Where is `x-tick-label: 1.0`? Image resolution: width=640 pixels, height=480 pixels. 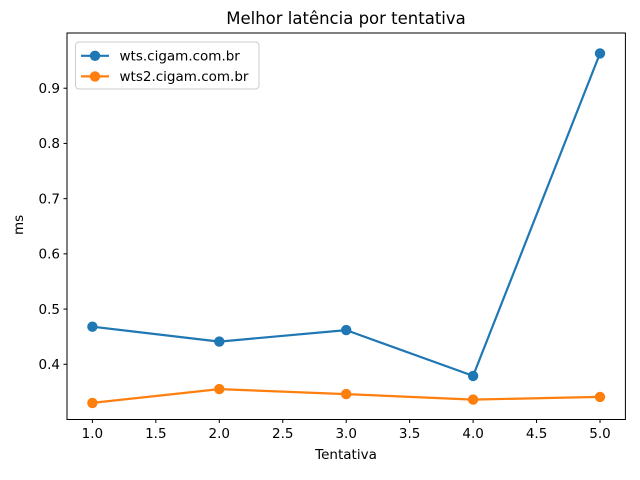 x-tick-label: 1.0 is located at coordinates (92, 434).